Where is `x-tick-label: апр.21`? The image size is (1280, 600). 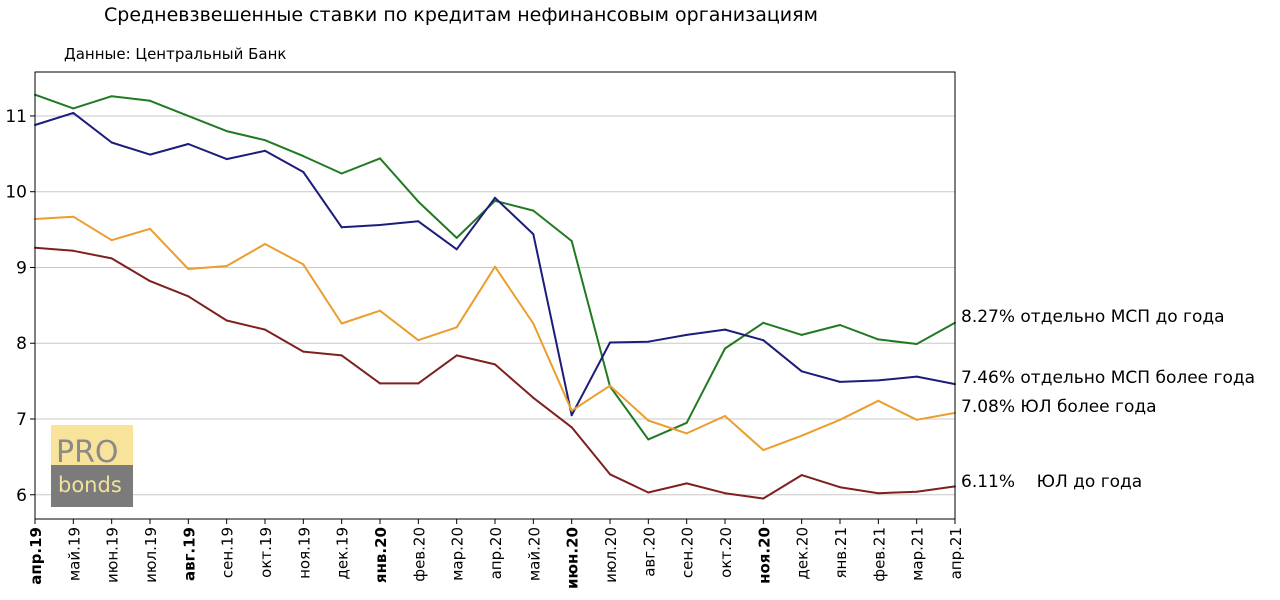 x-tick-label: апр.21 is located at coordinates (956, 553).